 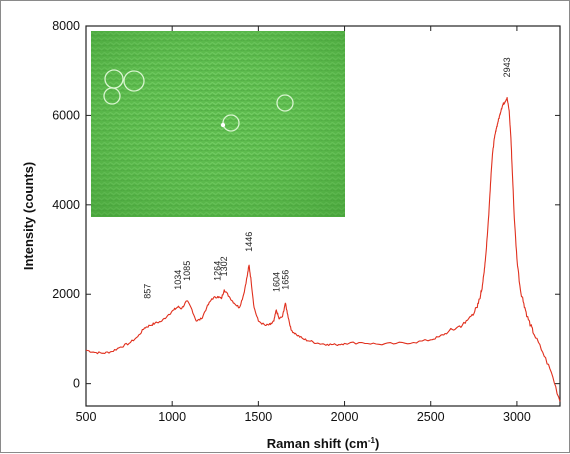 I want to click on x-tick-label: 500, so click(x=86, y=417).